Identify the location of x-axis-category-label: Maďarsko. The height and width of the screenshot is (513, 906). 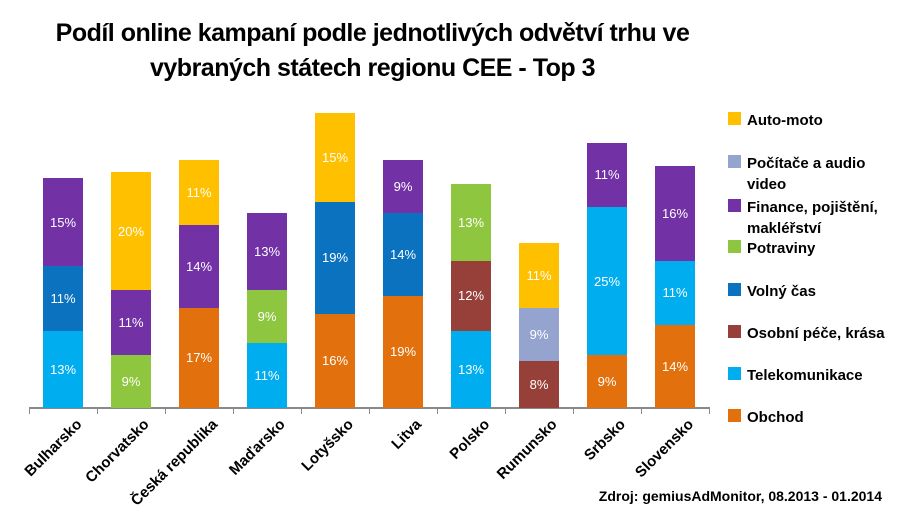
(258, 447).